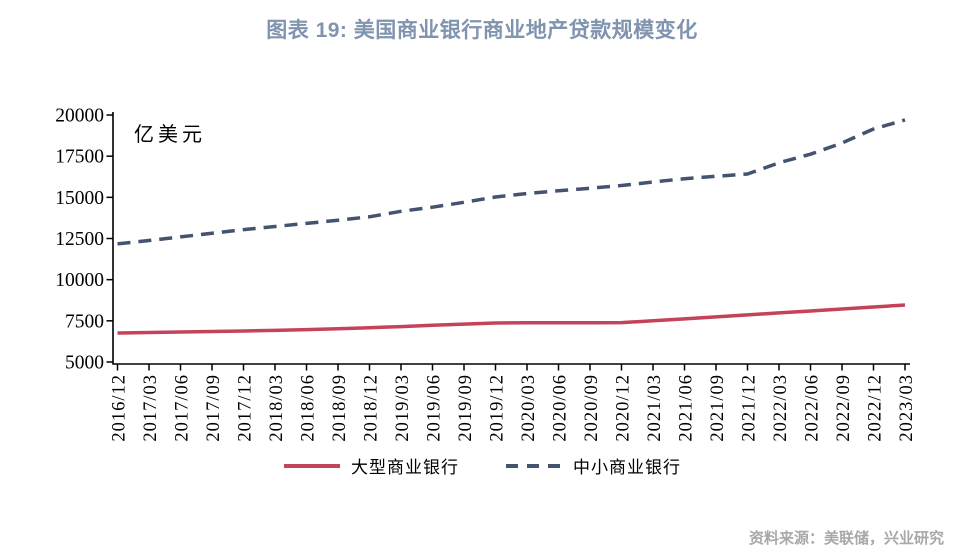 Image resolution: width=964 pixels, height=553 pixels. I want to click on x-tick-label: 2020/09, so click(592, 408).